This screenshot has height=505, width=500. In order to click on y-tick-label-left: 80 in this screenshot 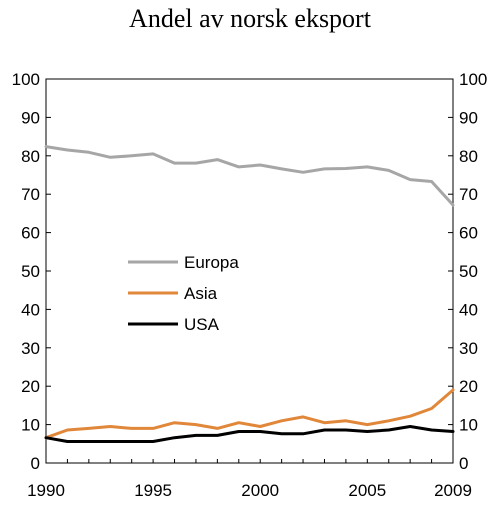, I will do `click(30, 156)`.